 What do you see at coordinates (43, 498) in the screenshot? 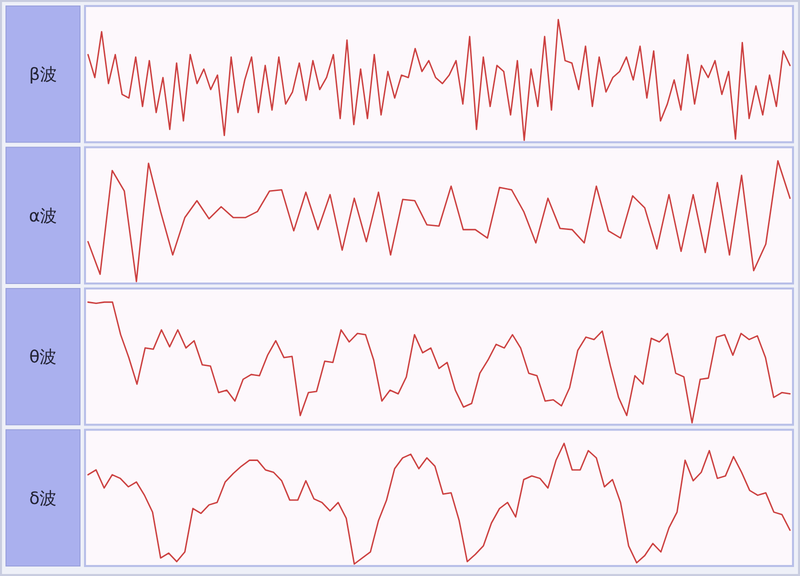
I see `y-axis-title: δ波` at bounding box center [43, 498].